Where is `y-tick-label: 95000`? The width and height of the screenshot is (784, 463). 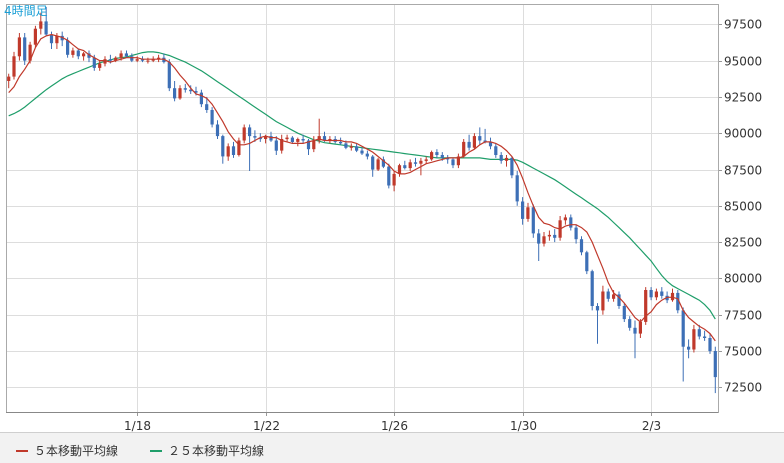
y-tick-label: 95000 is located at coordinates (743, 62).